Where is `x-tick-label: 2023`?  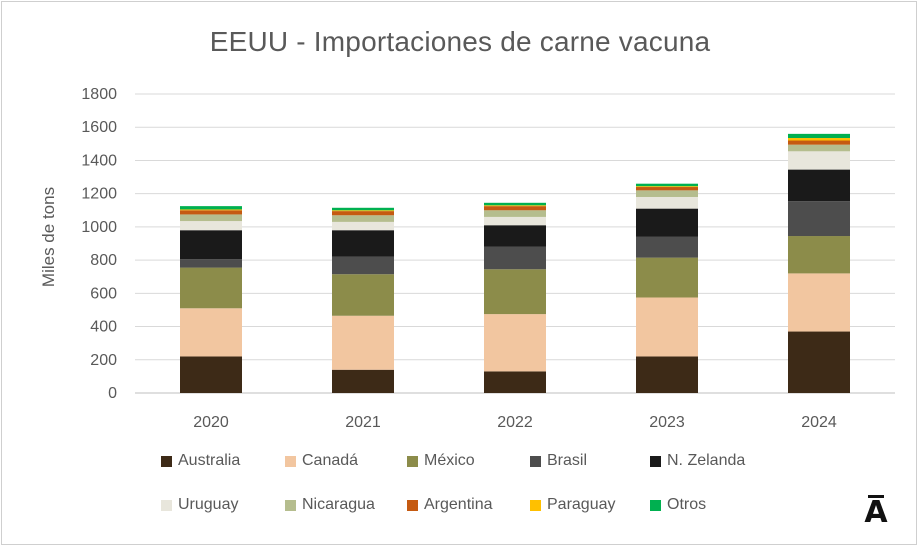 x-tick-label: 2023 is located at coordinates (667, 422).